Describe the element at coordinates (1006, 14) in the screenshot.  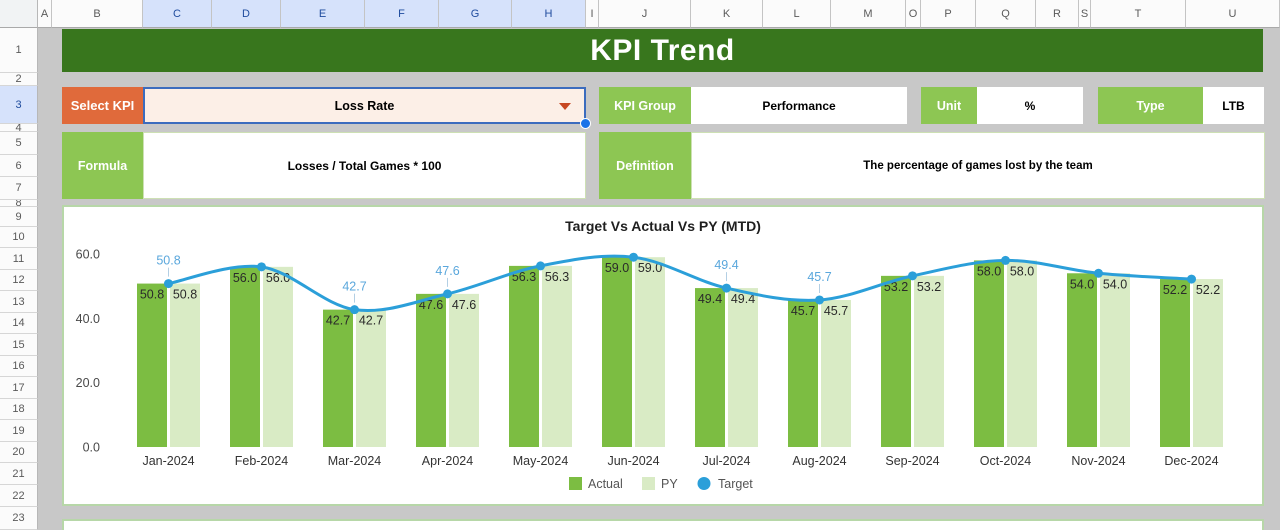
I see `column-header-Q: Q` at that location.